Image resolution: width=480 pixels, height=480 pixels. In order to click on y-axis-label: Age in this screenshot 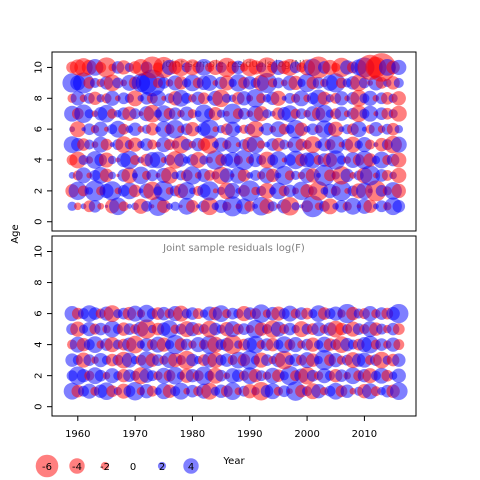, I will do `click(15, 233)`.